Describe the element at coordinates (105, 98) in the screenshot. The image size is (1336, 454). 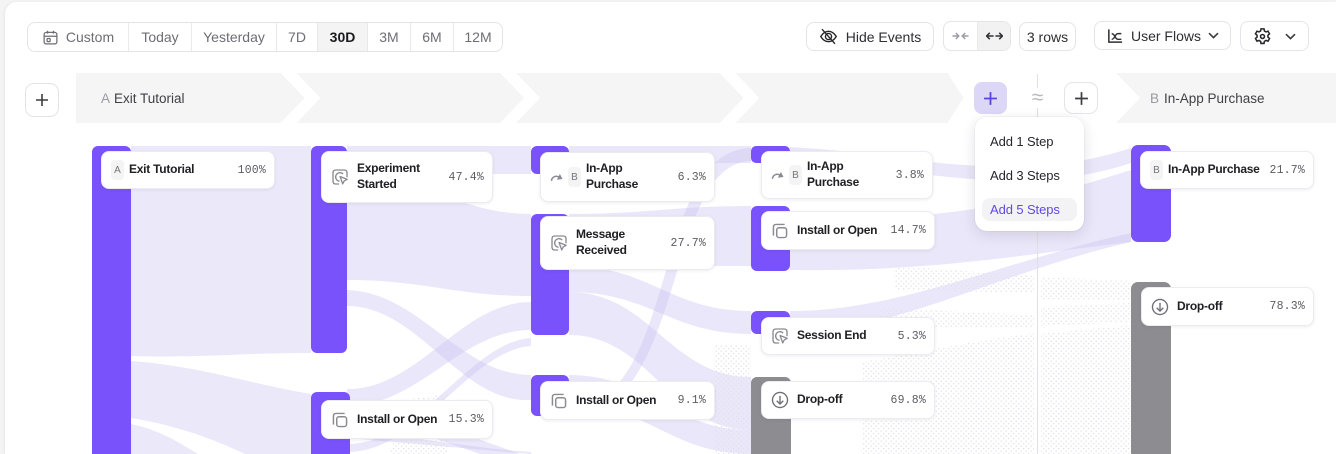
I see `svg-text: A` at that location.